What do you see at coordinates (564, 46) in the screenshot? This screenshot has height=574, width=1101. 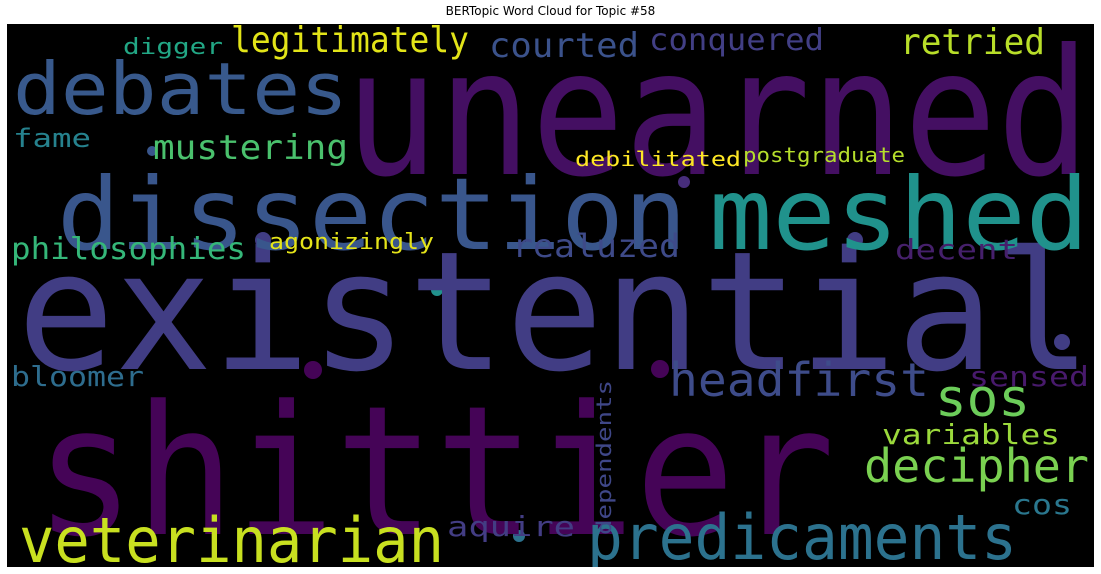 I see `word-courted: courted` at bounding box center [564, 46].